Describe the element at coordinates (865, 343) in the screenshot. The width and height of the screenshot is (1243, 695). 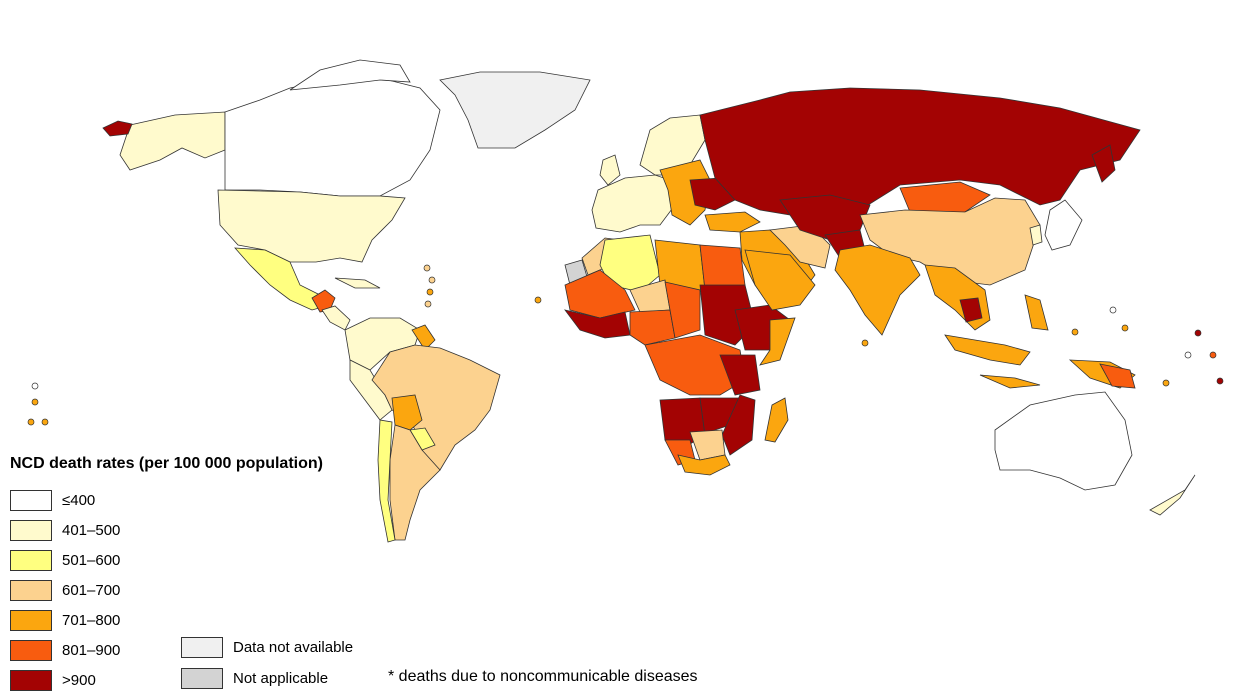
I see `island-indian-ocean` at that location.